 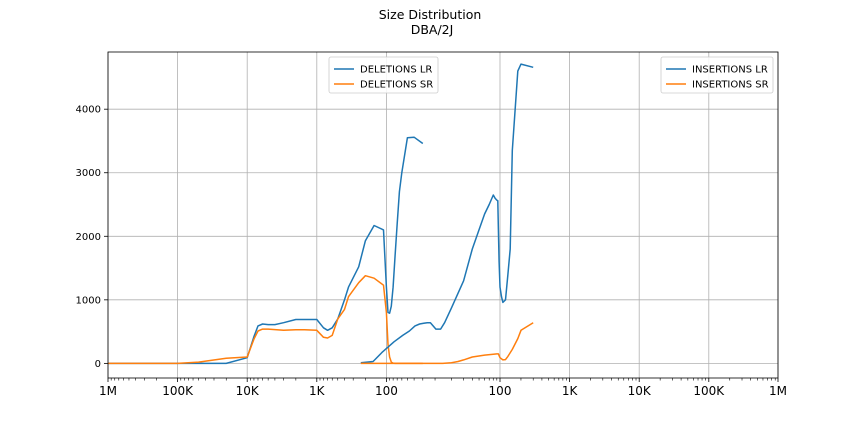 I want to click on legend-label: INSERTIONS LR, so click(x=730, y=70).